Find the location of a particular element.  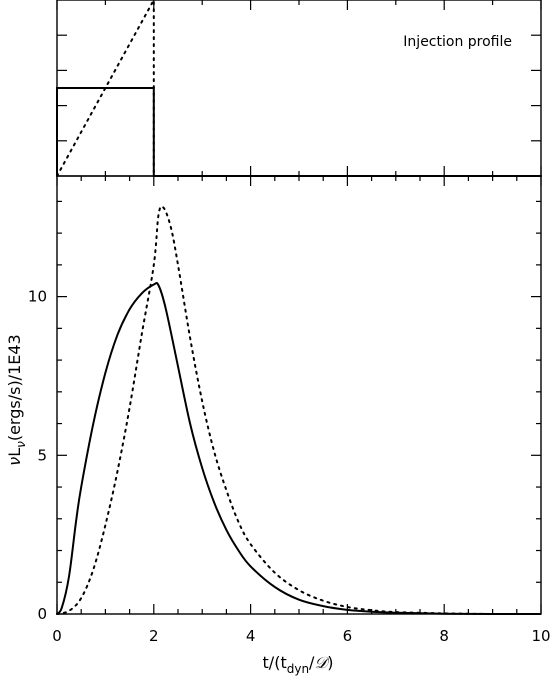

x-tick-label: 8 is located at coordinates (444, 636).